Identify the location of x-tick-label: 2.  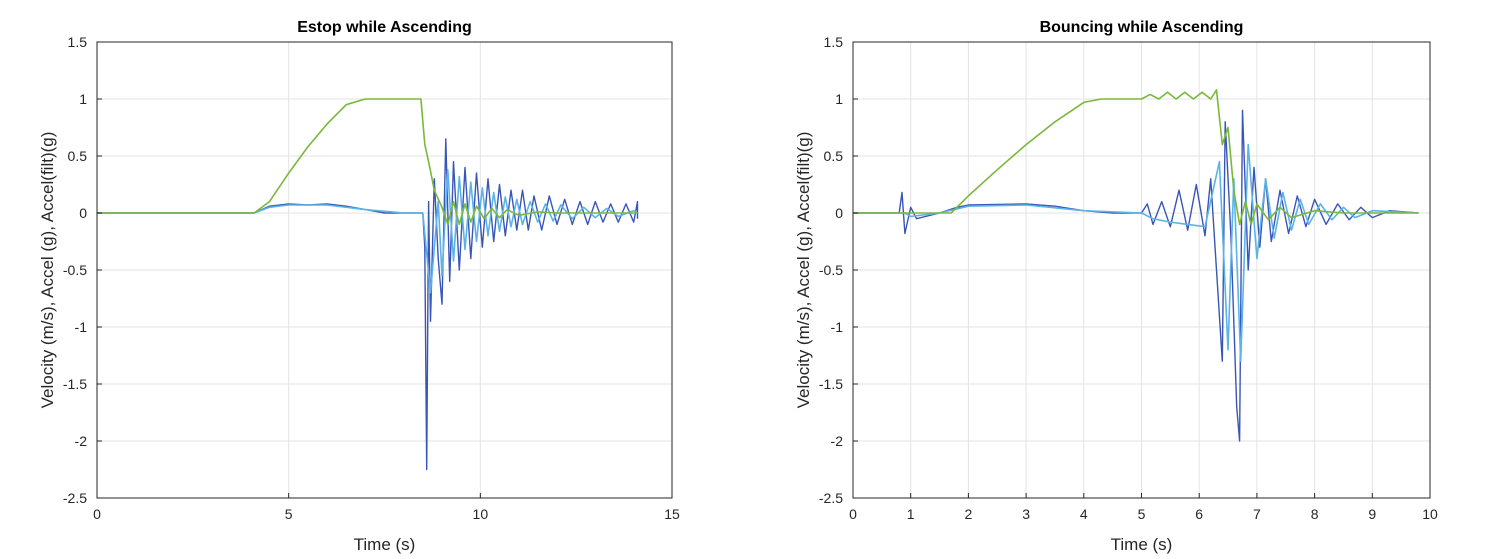
(969, 514).